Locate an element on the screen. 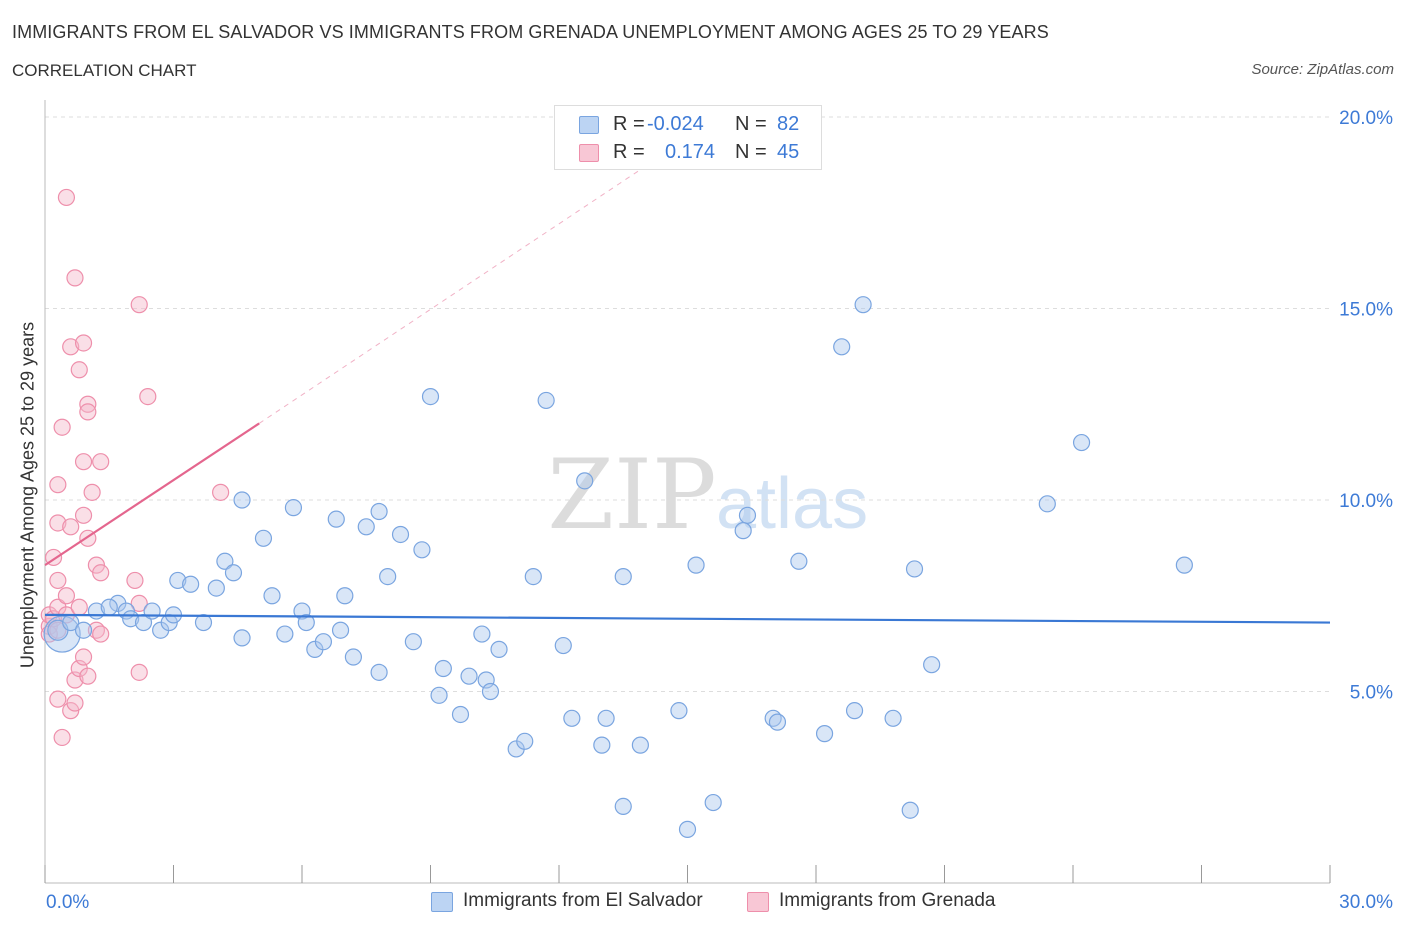  watermark: ZIP atlas is located at coordinates (707, 495).